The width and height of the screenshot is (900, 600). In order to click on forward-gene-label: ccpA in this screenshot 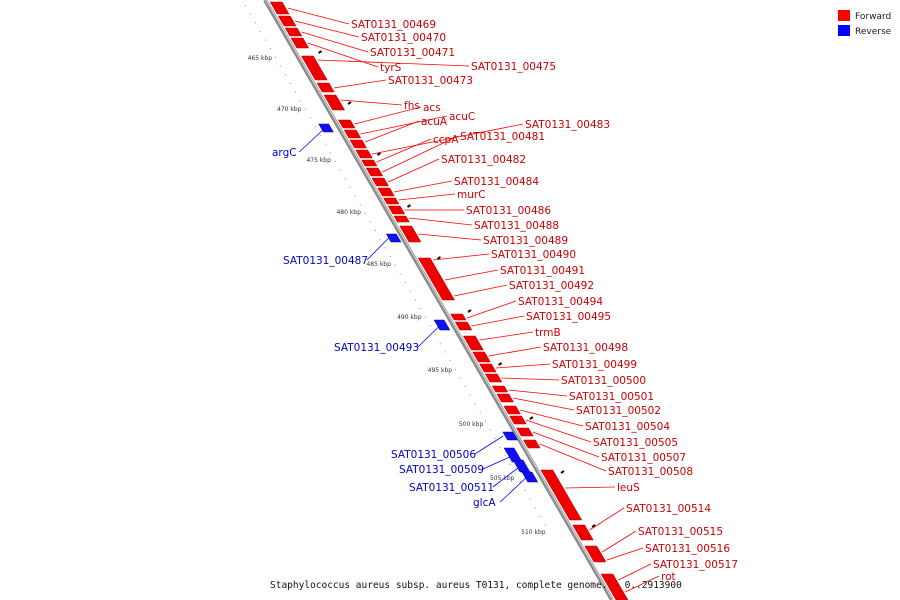, I will do `click(446, 140)`.